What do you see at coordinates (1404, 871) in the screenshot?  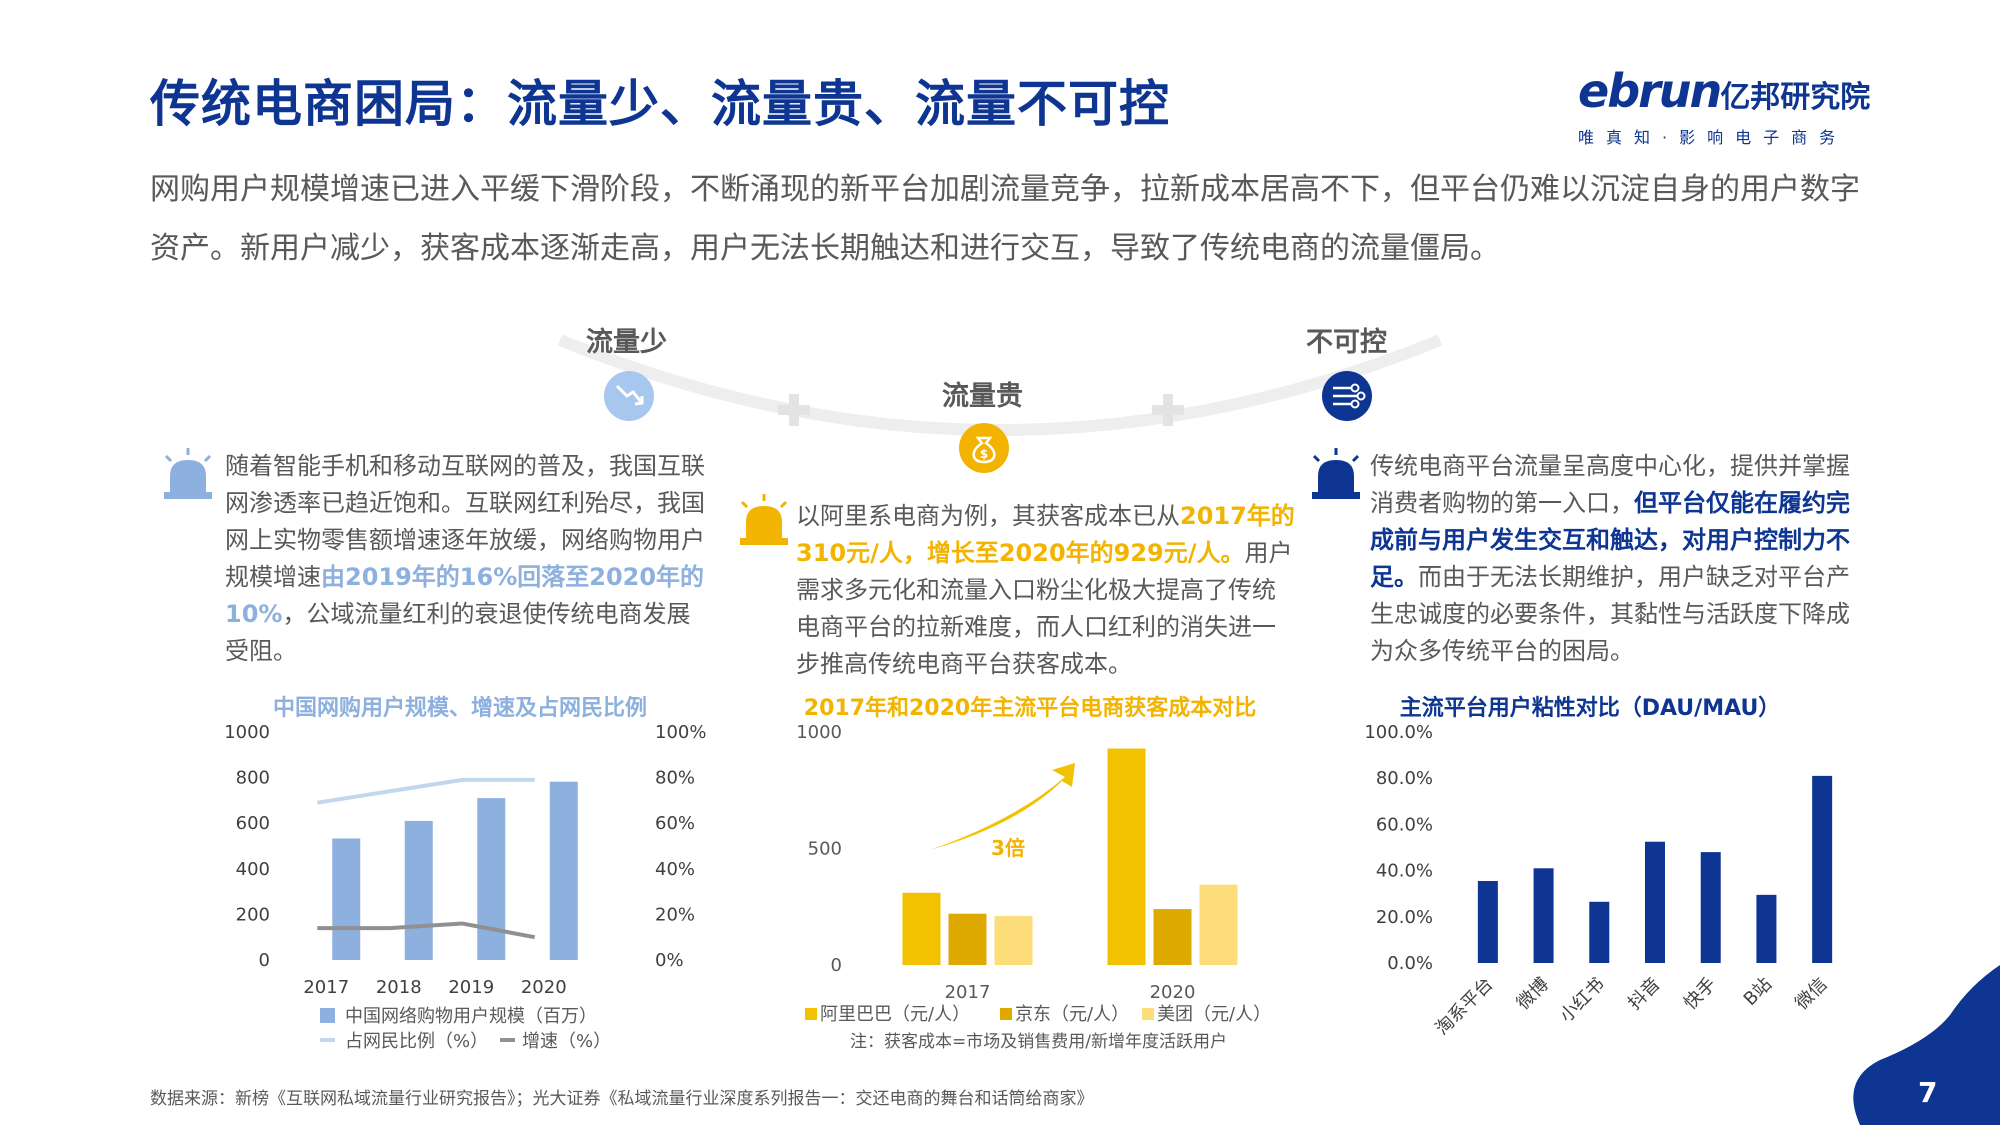 I see `chart3-y-tick: 40.0%` at bounding box center [1404, 871].